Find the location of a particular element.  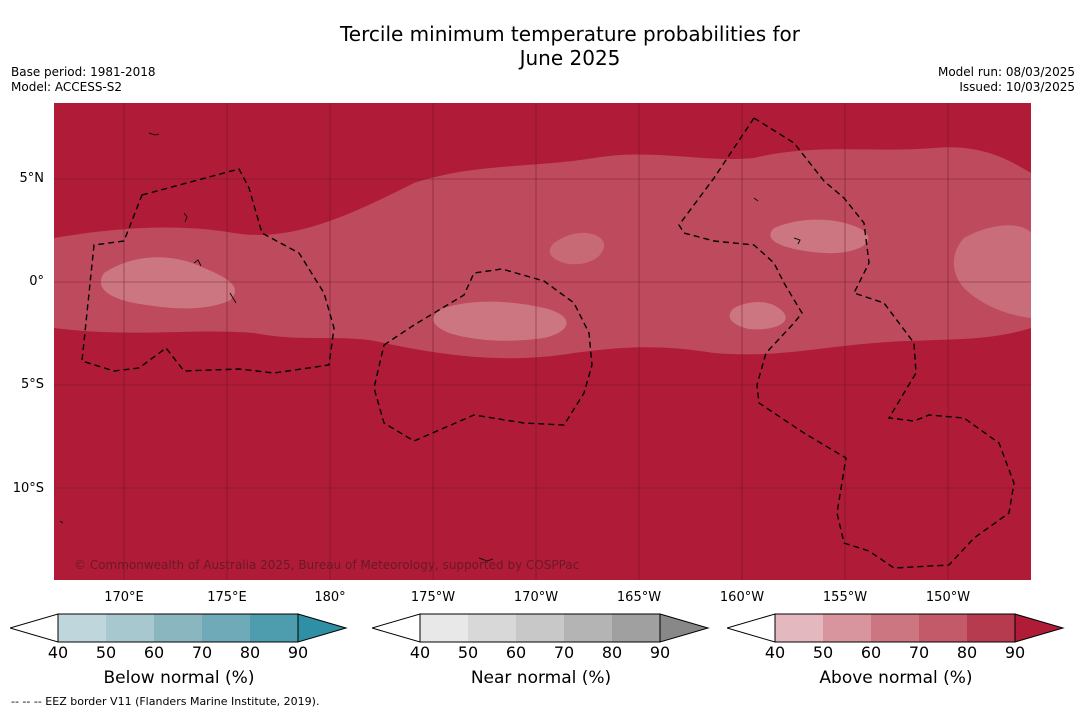

above-tick-90: 90 is located at coordinates (1015, 652).